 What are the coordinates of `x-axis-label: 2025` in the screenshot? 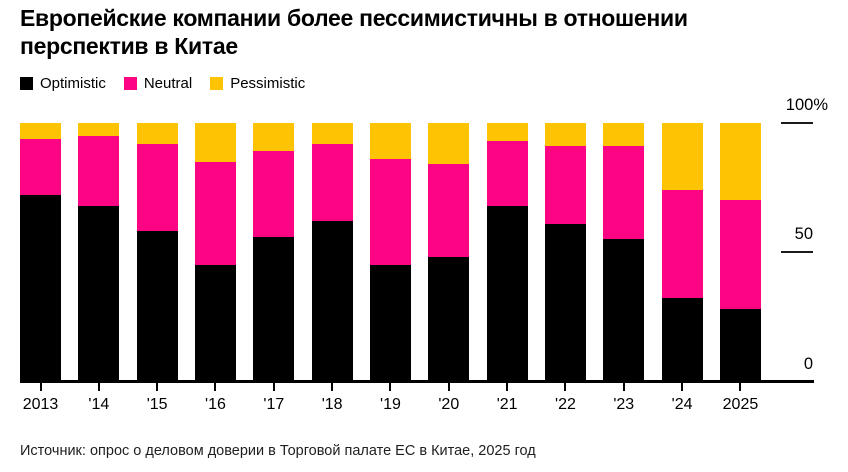 It's located at (740, 404).